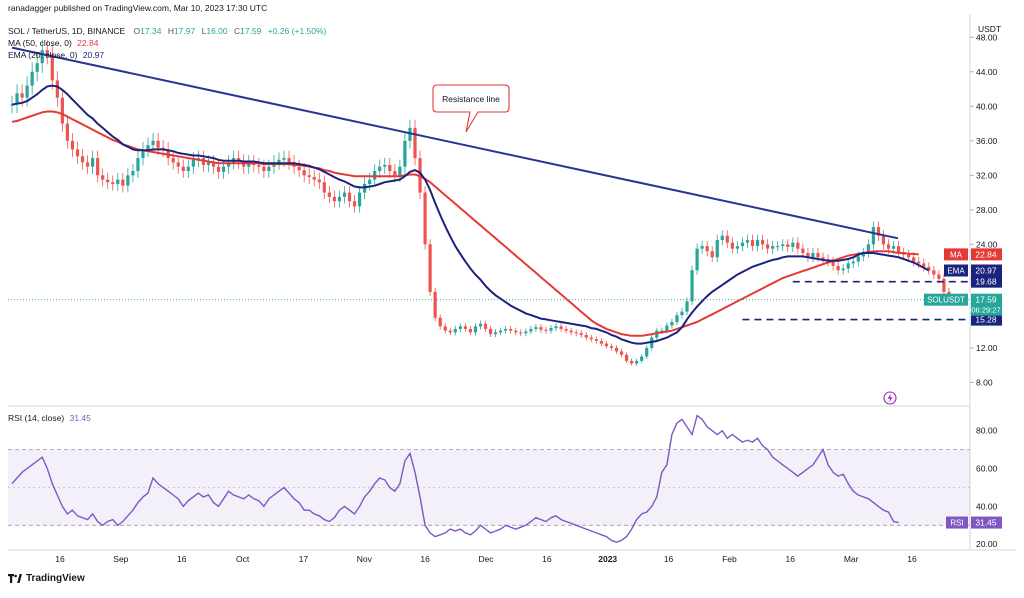 The width and height of the screenshot is (1024, 598). Describe the element at coordinates (80, 418) in the screenshot. I see `rsi-legend-value: 31.45` at that location.